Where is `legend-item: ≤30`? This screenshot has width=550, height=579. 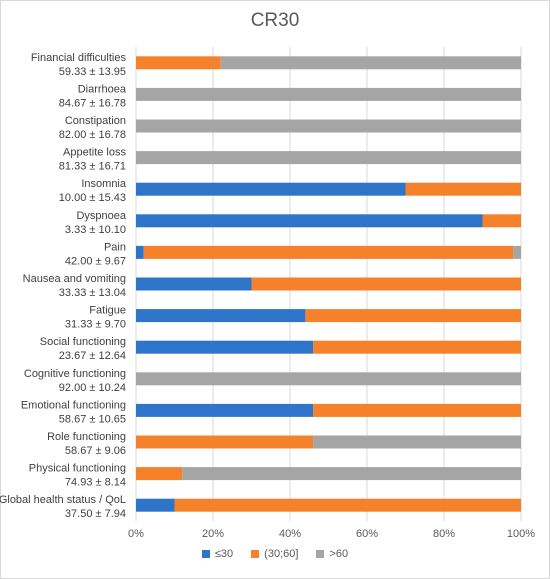 legend-item: ≤30 is located at coordinates (217, 554).